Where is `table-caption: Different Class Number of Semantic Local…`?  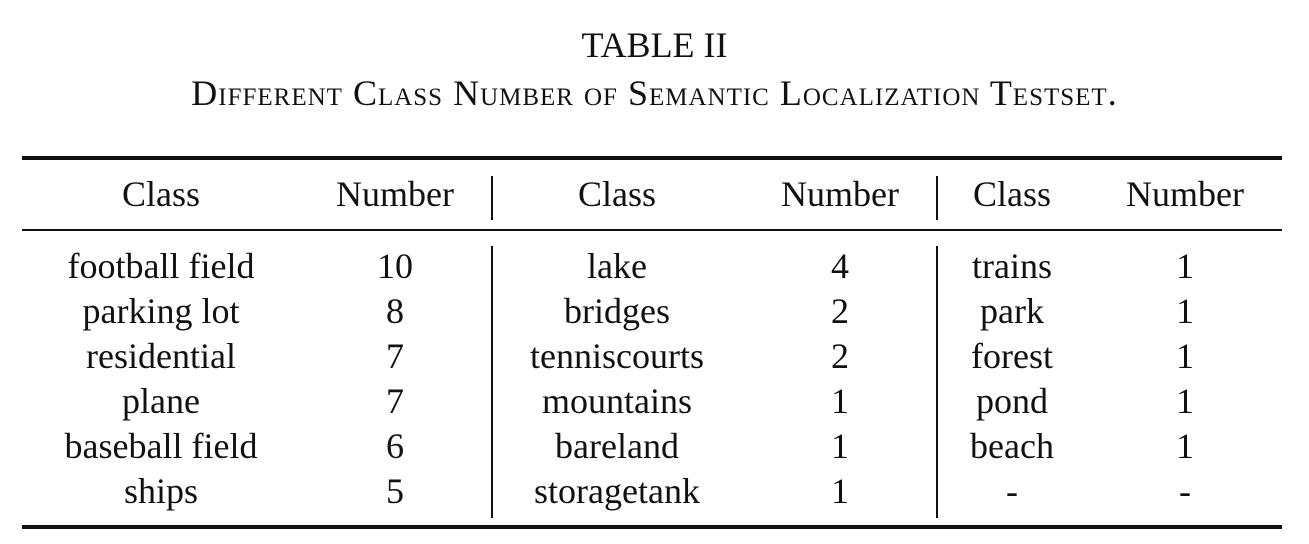 table-caption: Different Class Number of Semantic Local… is located at coordinates (654, 93).